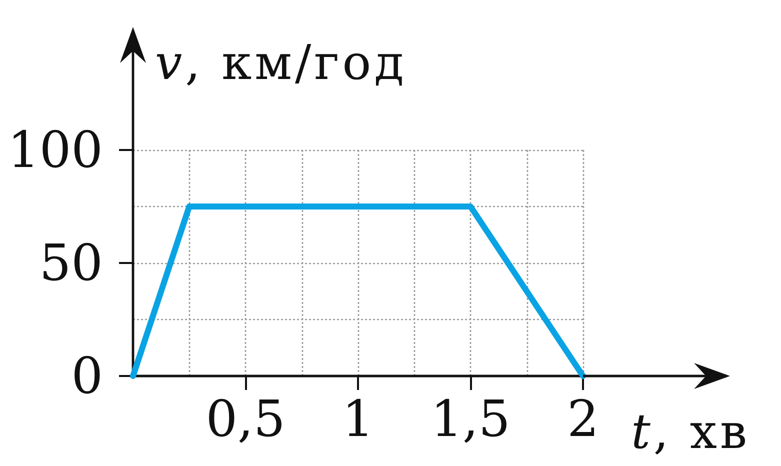 This screenshot has height=466, width=781. Describe the element at coordinates (358, 419) in the screenshot. I see `x-tick-label: 1` at that location.